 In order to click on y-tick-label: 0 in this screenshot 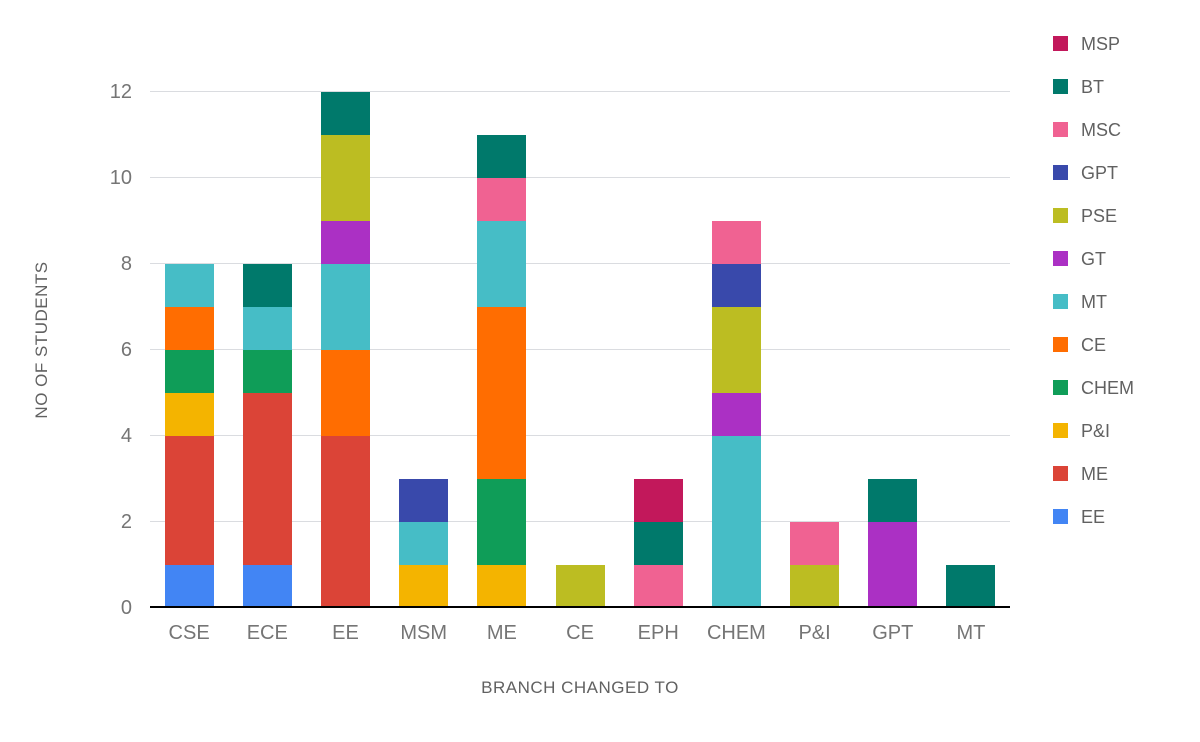, I will do `click(126, 608)`.